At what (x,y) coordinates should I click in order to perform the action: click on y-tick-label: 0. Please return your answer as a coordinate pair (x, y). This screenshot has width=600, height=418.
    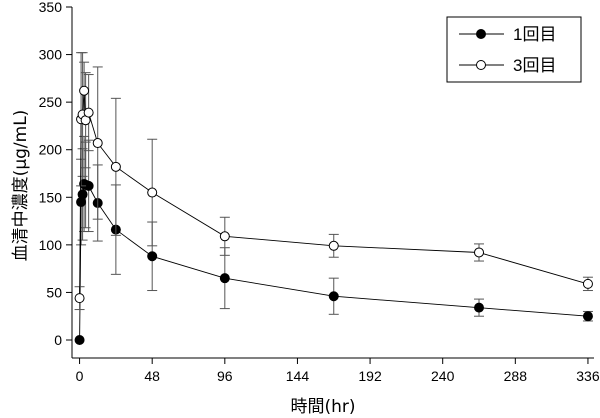
    Looking at the image, I should click on (58, 340).